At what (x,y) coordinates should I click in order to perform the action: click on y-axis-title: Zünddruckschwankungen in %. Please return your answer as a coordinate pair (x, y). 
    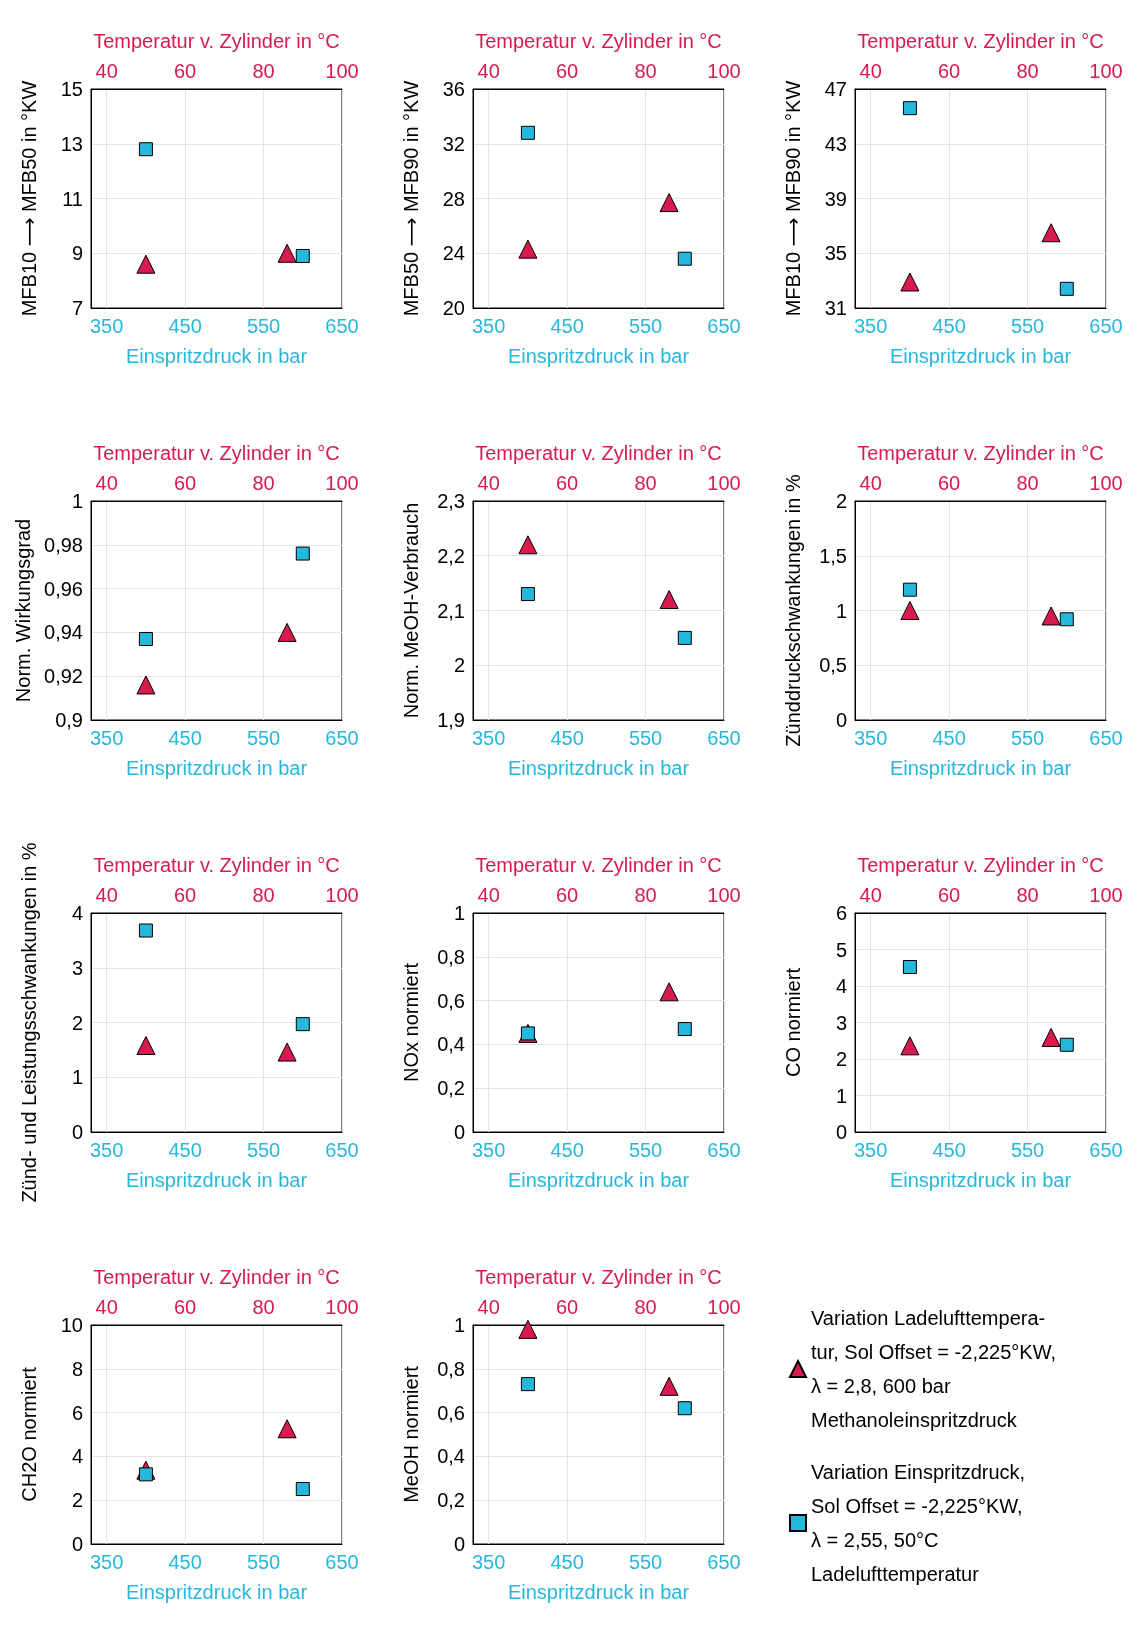
    Looking at the image, I should click on (793, 610).